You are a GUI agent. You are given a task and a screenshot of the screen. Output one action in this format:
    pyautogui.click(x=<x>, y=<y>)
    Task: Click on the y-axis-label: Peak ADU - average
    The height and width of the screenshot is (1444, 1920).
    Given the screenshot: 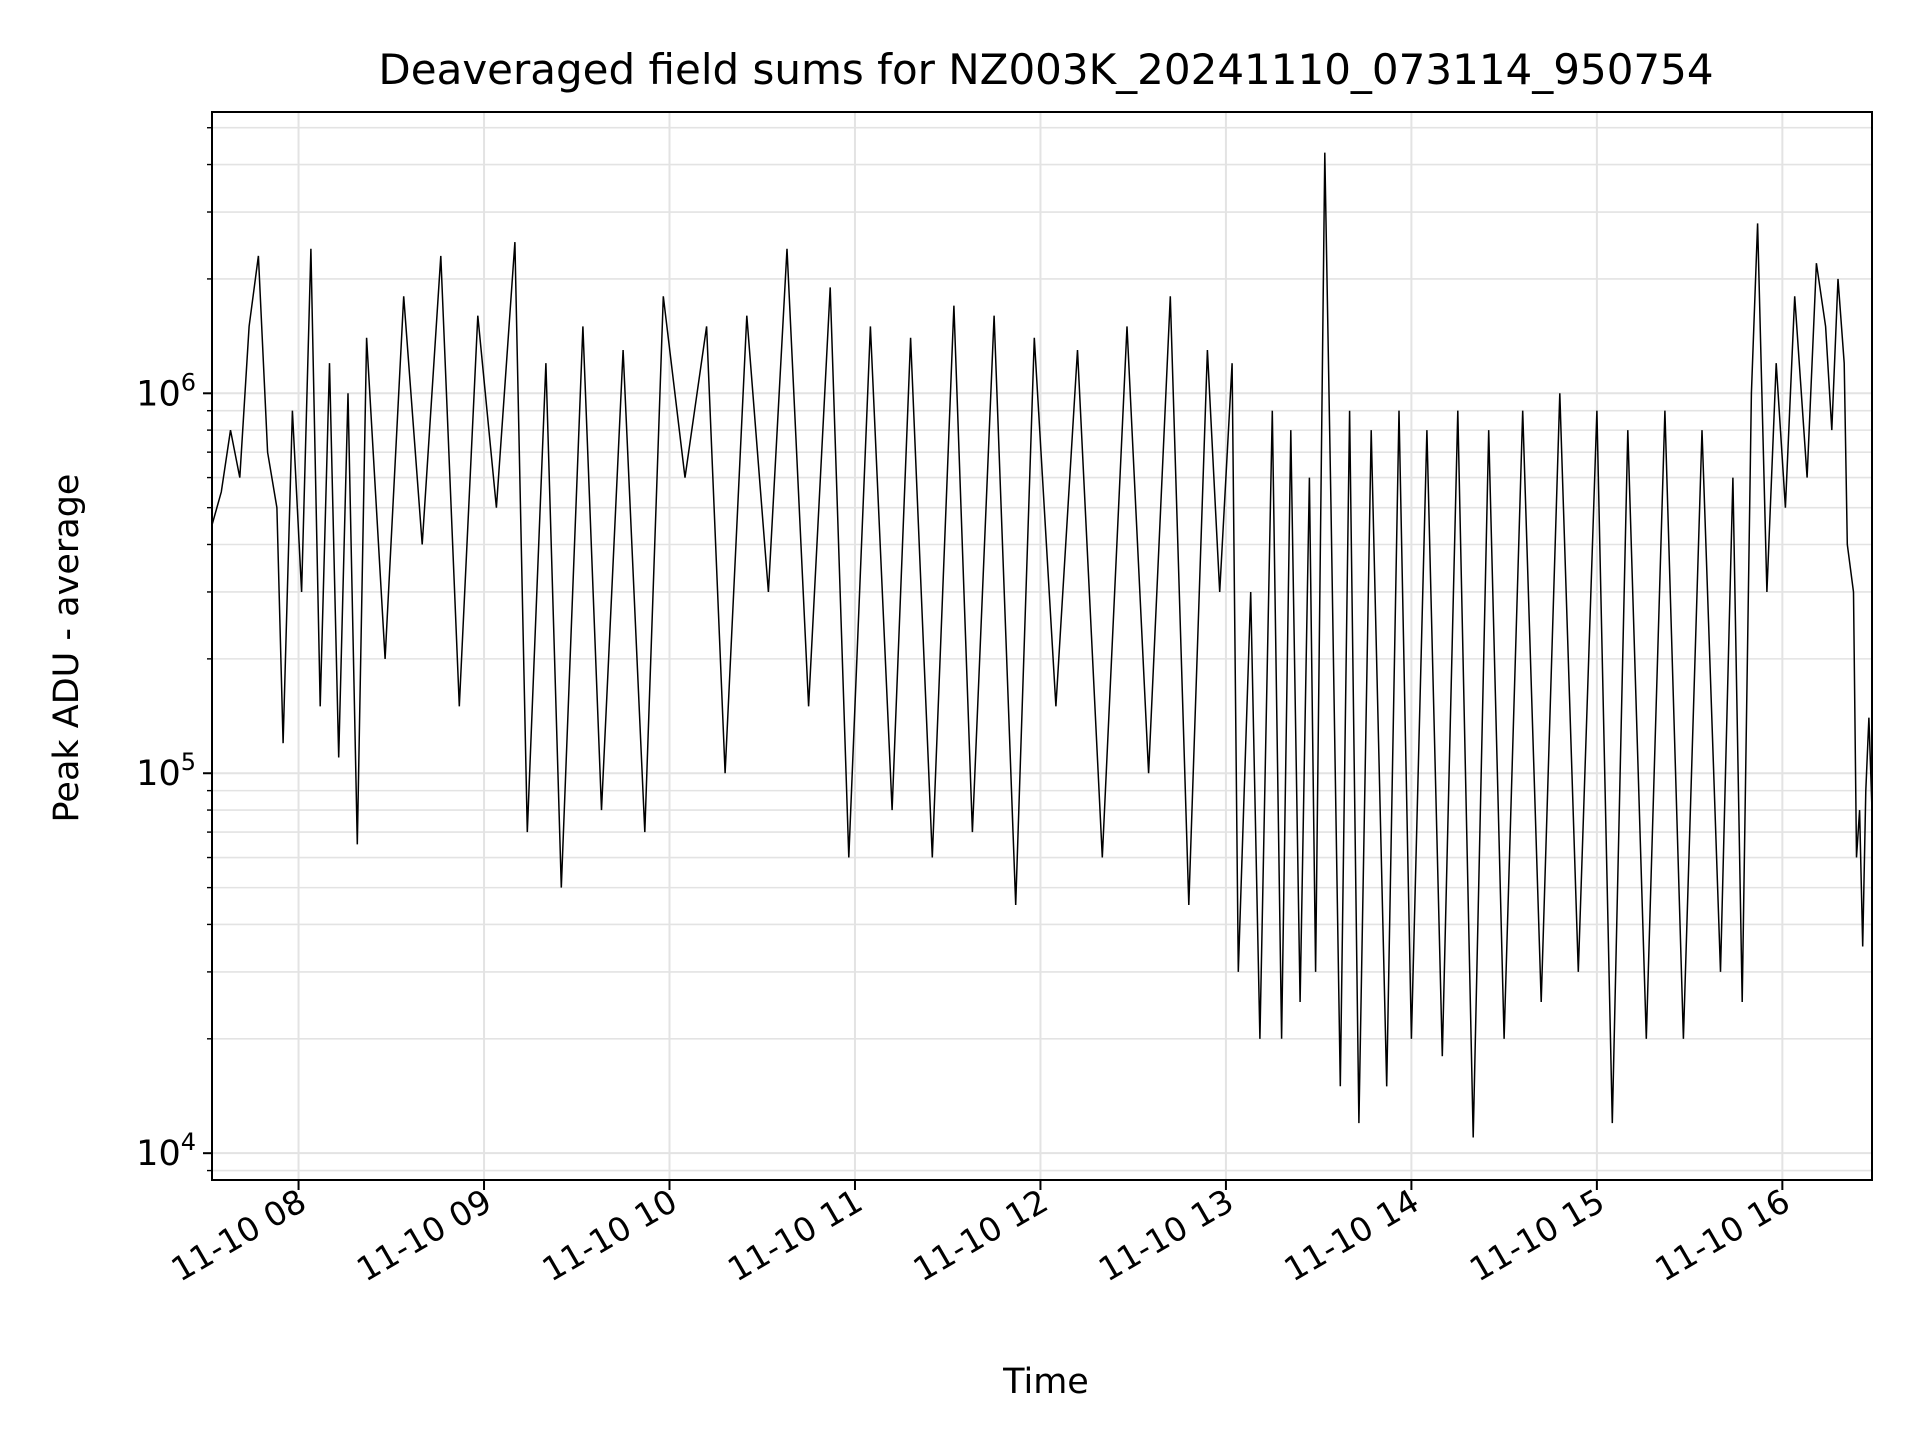 What is the action you would take?
    pyautogui.click(x=67, y=648)
    